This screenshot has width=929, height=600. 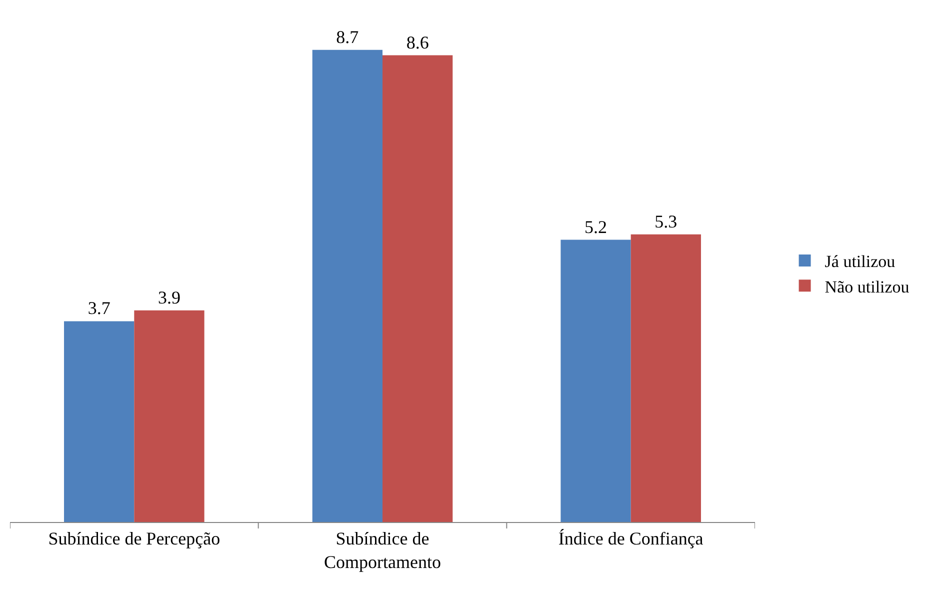 What do you see at coordinates (596, 226) in the screenshot?
I see `data-label: 5.2` at bounding box center [596, 226].